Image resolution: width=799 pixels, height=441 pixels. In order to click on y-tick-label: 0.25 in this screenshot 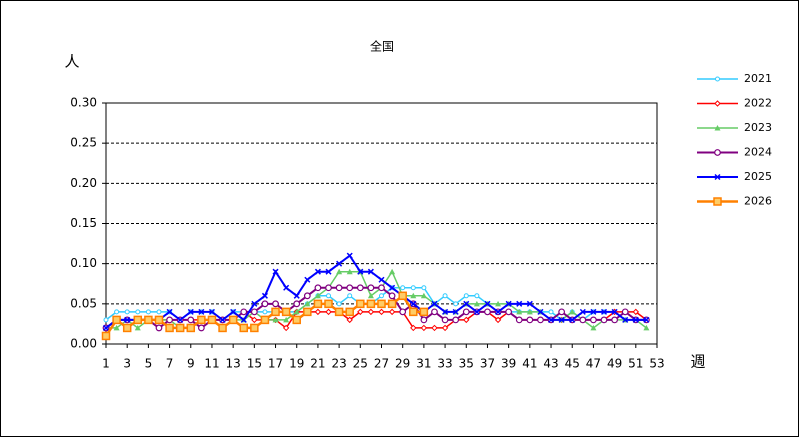, I will do `click(83, 143)`.